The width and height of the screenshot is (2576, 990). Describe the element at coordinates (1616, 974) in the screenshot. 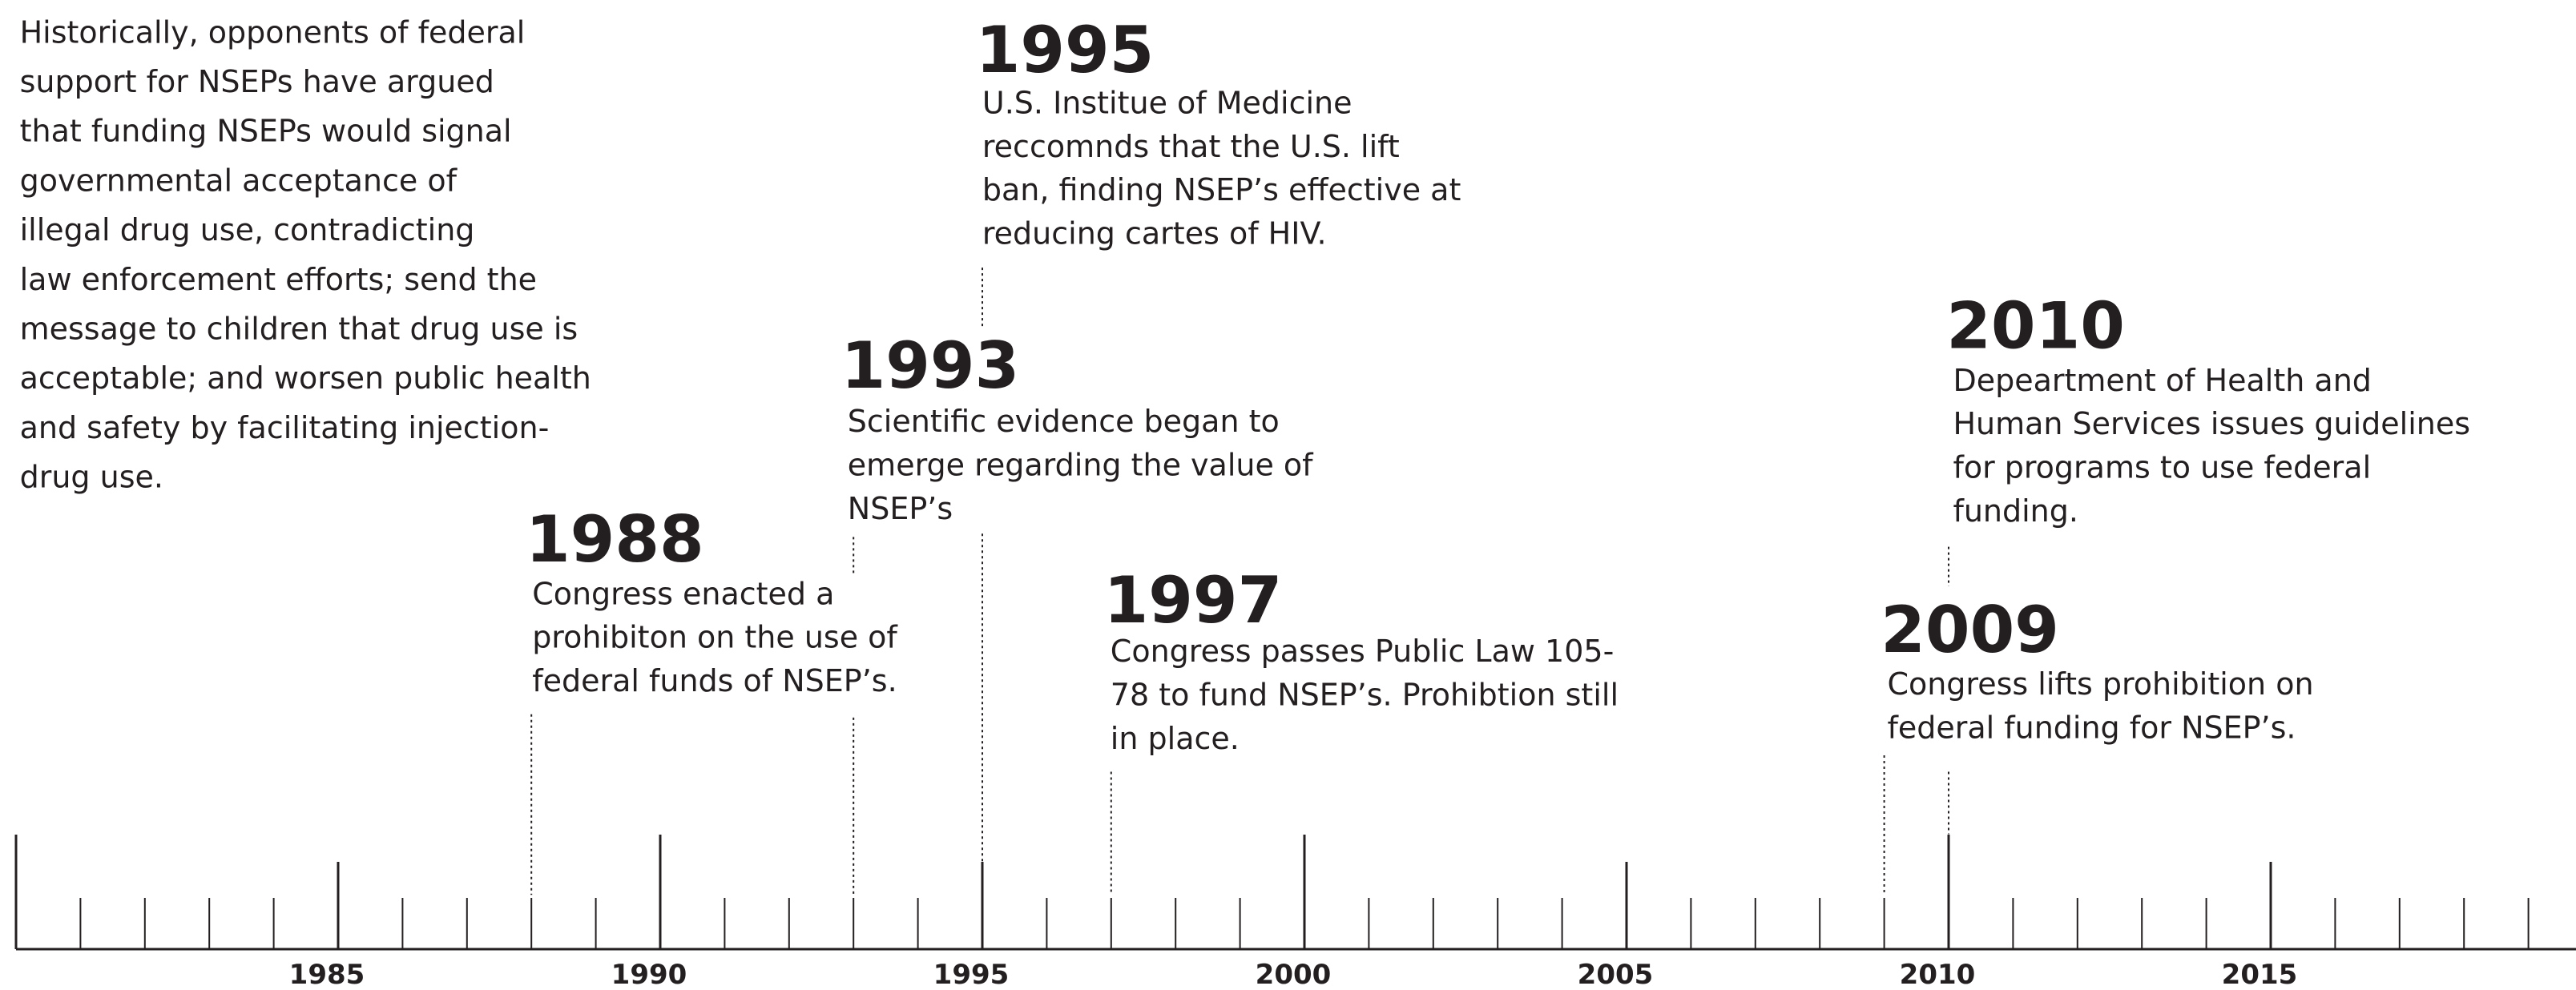

I see `x-tick-label: 2005` at that location.